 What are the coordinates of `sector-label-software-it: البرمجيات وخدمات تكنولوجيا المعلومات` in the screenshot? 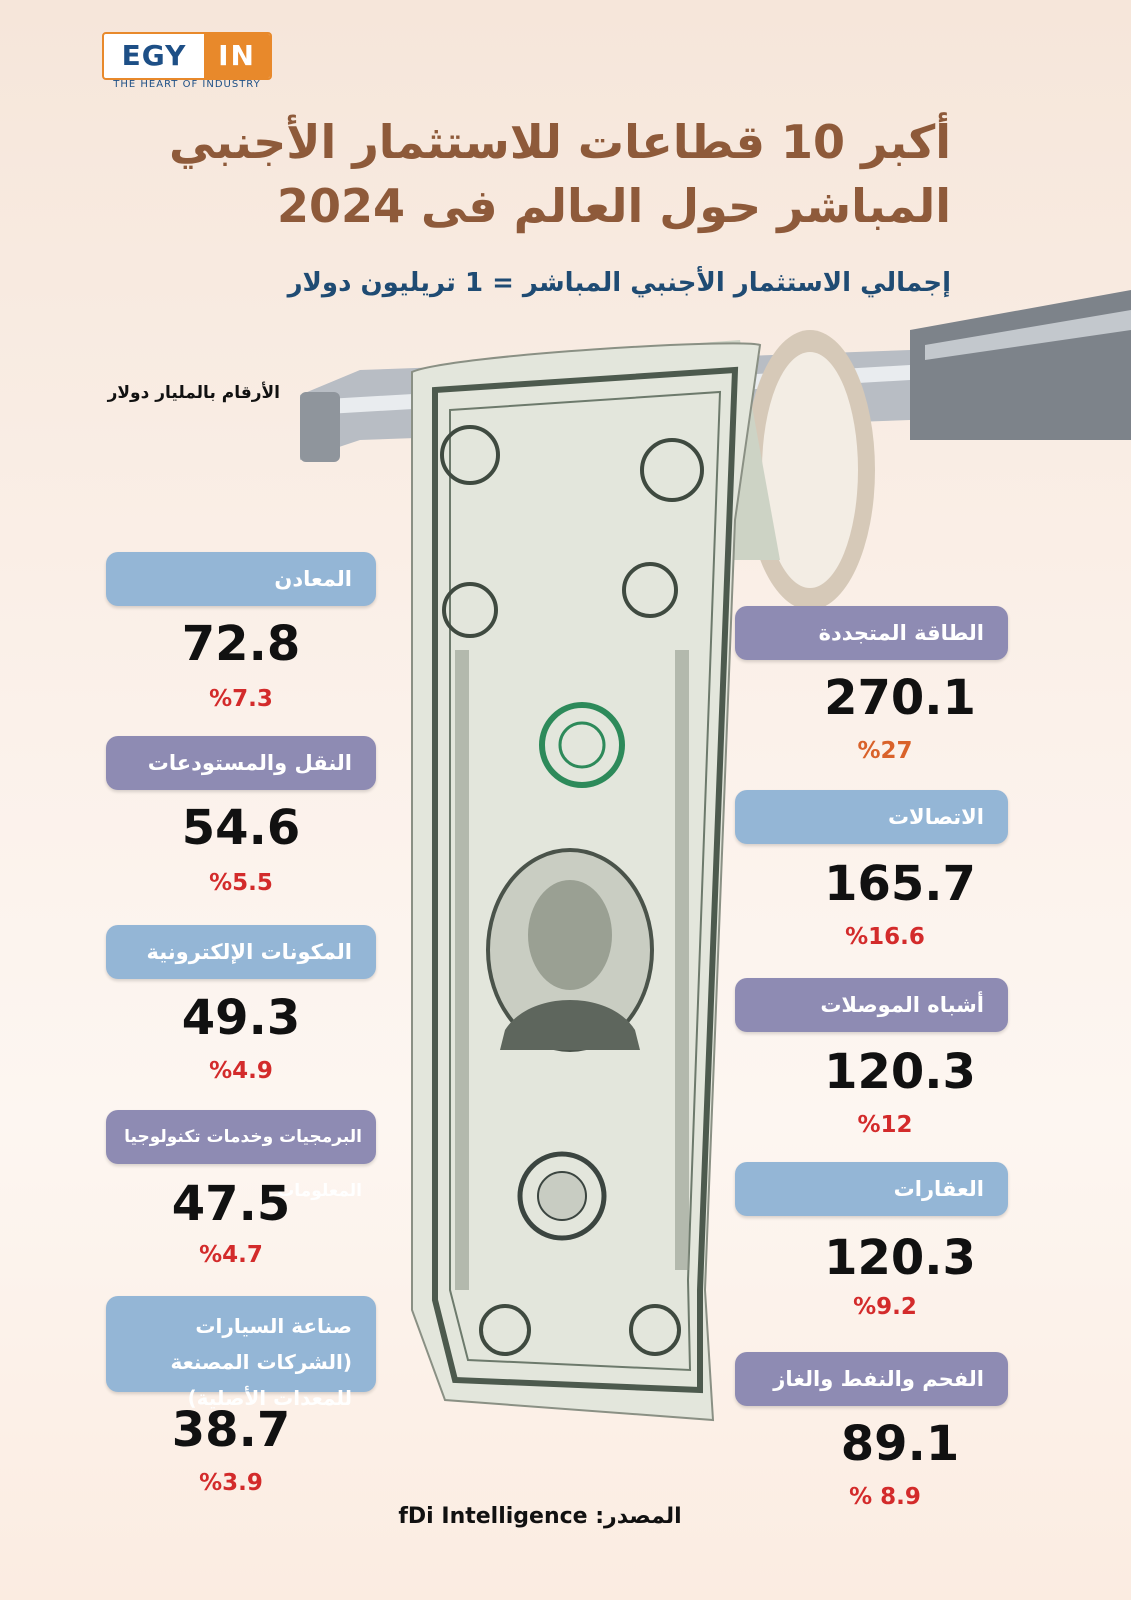 It's located at (241, 1155).